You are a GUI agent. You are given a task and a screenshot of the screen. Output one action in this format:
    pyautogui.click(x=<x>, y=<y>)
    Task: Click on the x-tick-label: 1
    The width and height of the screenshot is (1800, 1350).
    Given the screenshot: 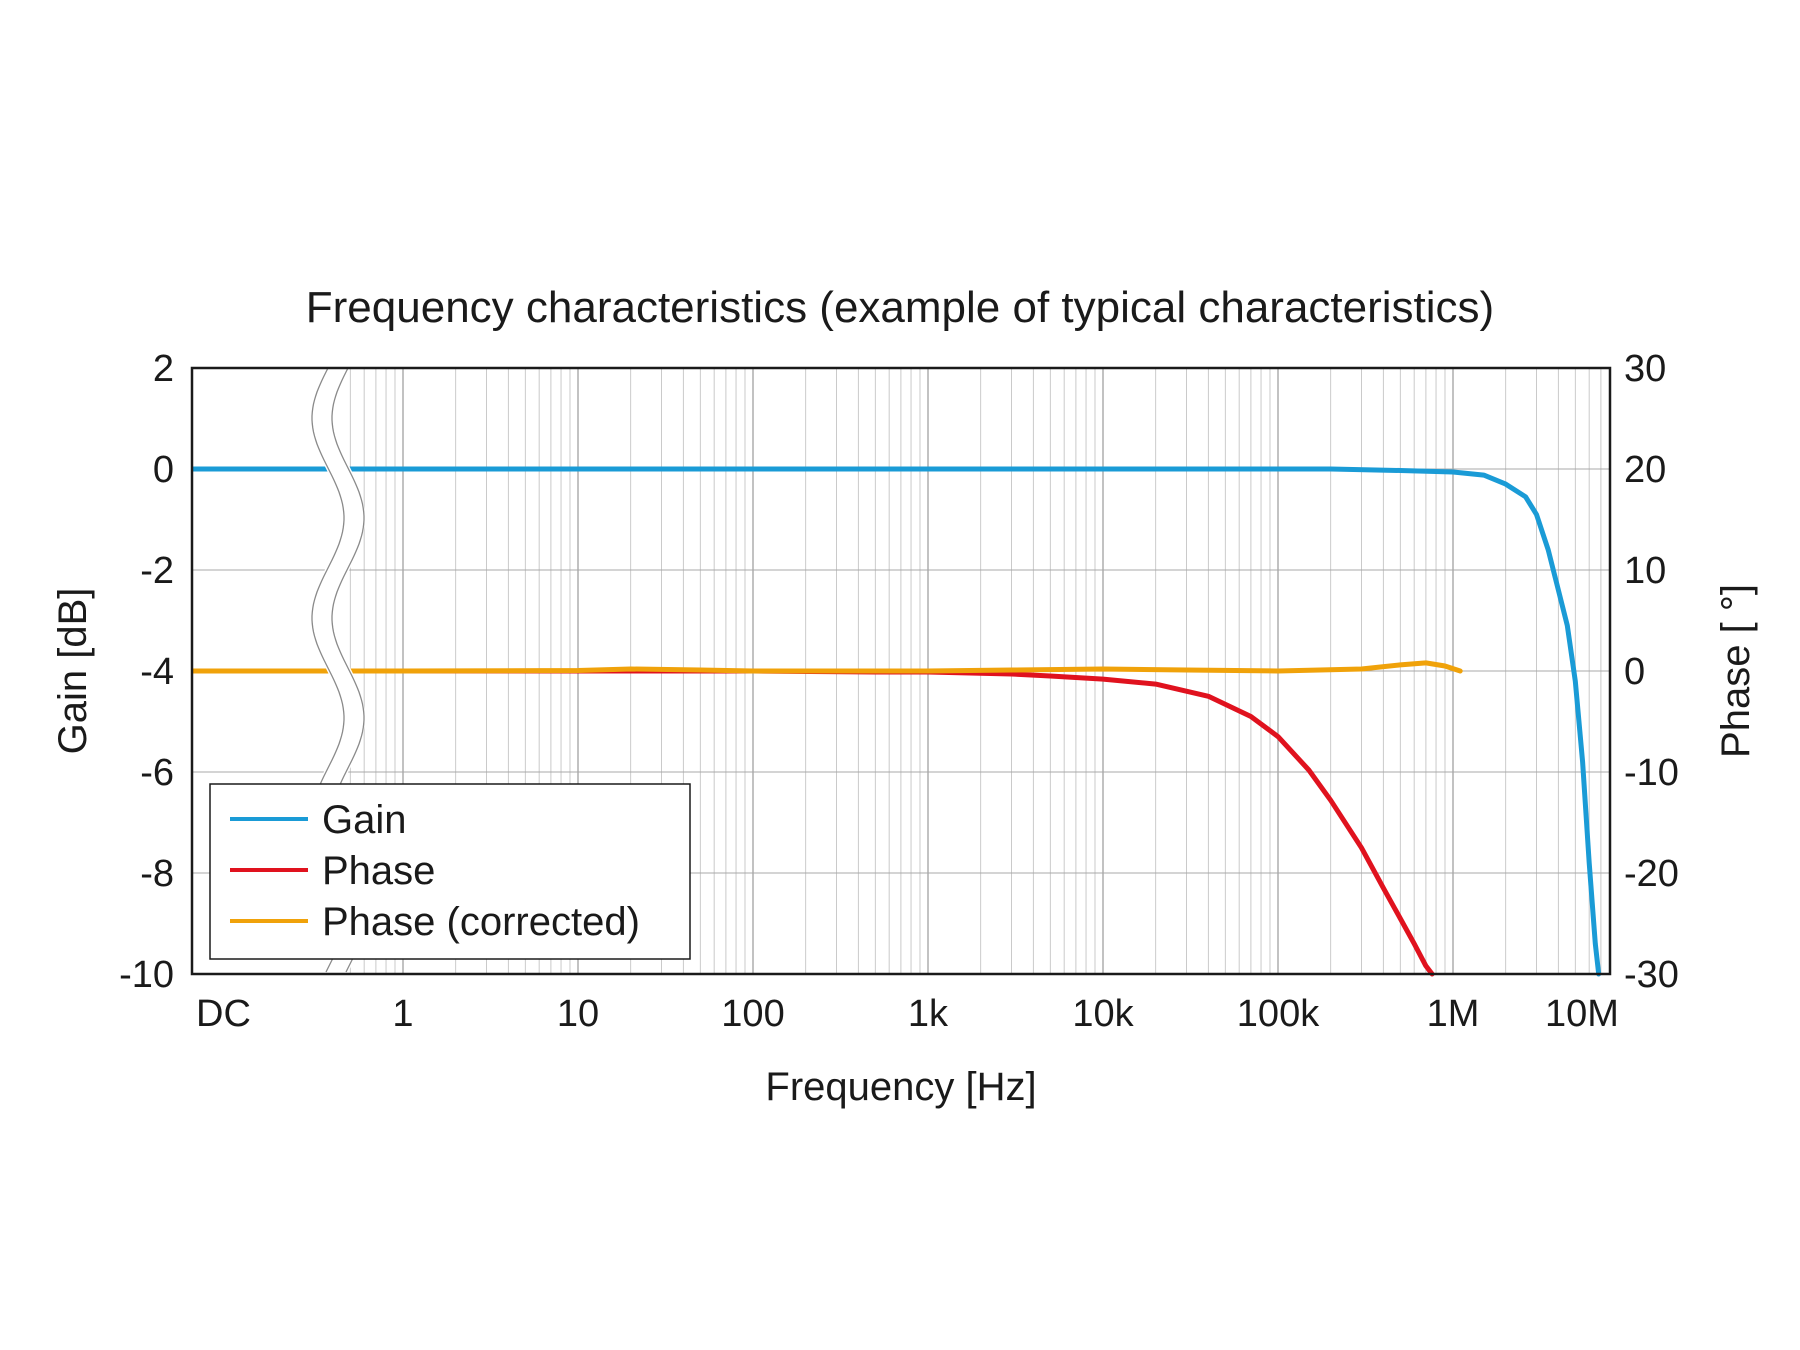 What is the action you would take?
    pyautogui.click(x=402, y=1014)
    